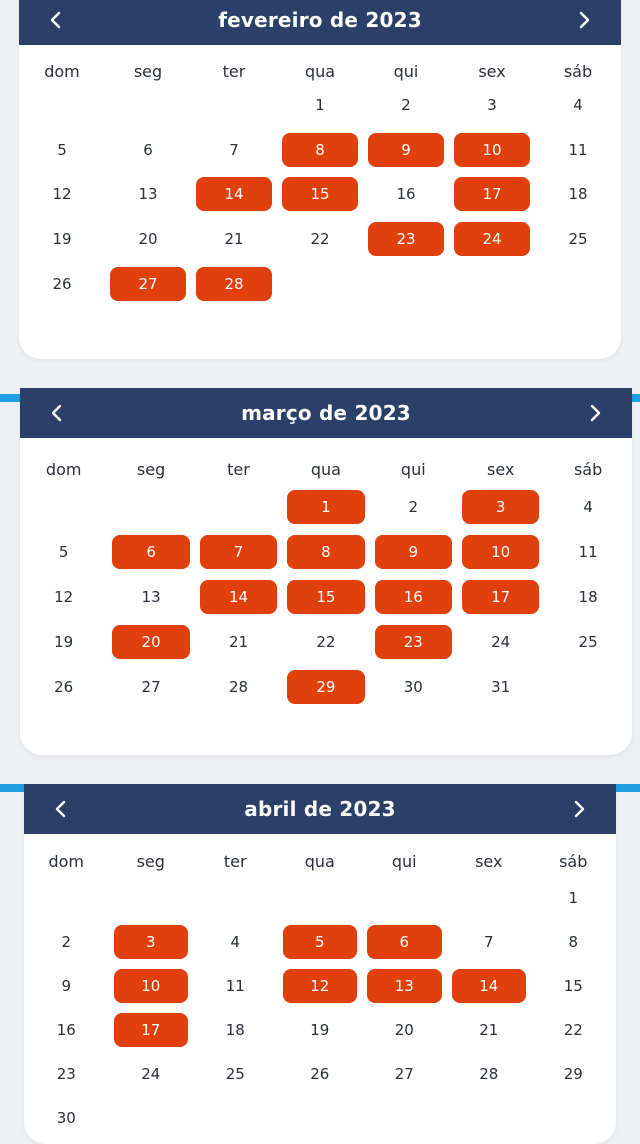  Describe the element at coordinates (319, 986) in the screenshot. I see `day-cell-highlighted: 12` at that location.